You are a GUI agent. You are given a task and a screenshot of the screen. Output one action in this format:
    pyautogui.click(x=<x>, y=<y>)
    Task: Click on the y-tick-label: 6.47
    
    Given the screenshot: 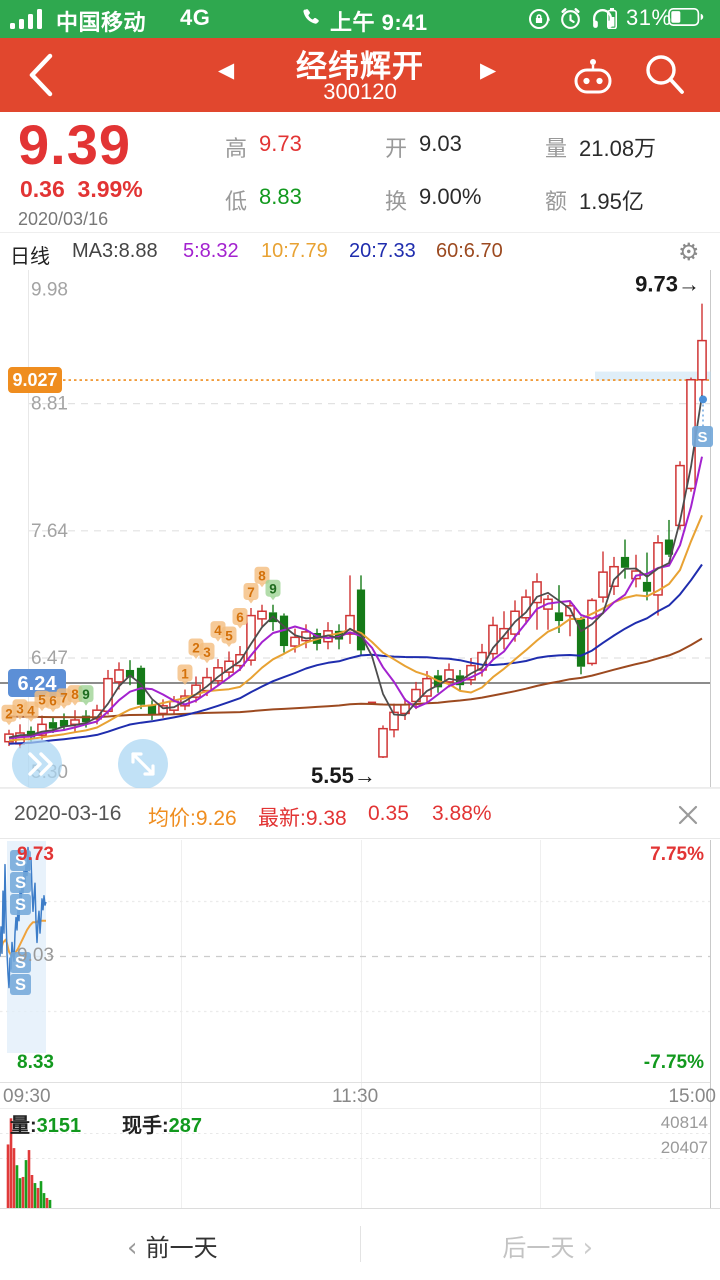 What is the action you would take?
    pyautogui.click(x=49, y=658)
    